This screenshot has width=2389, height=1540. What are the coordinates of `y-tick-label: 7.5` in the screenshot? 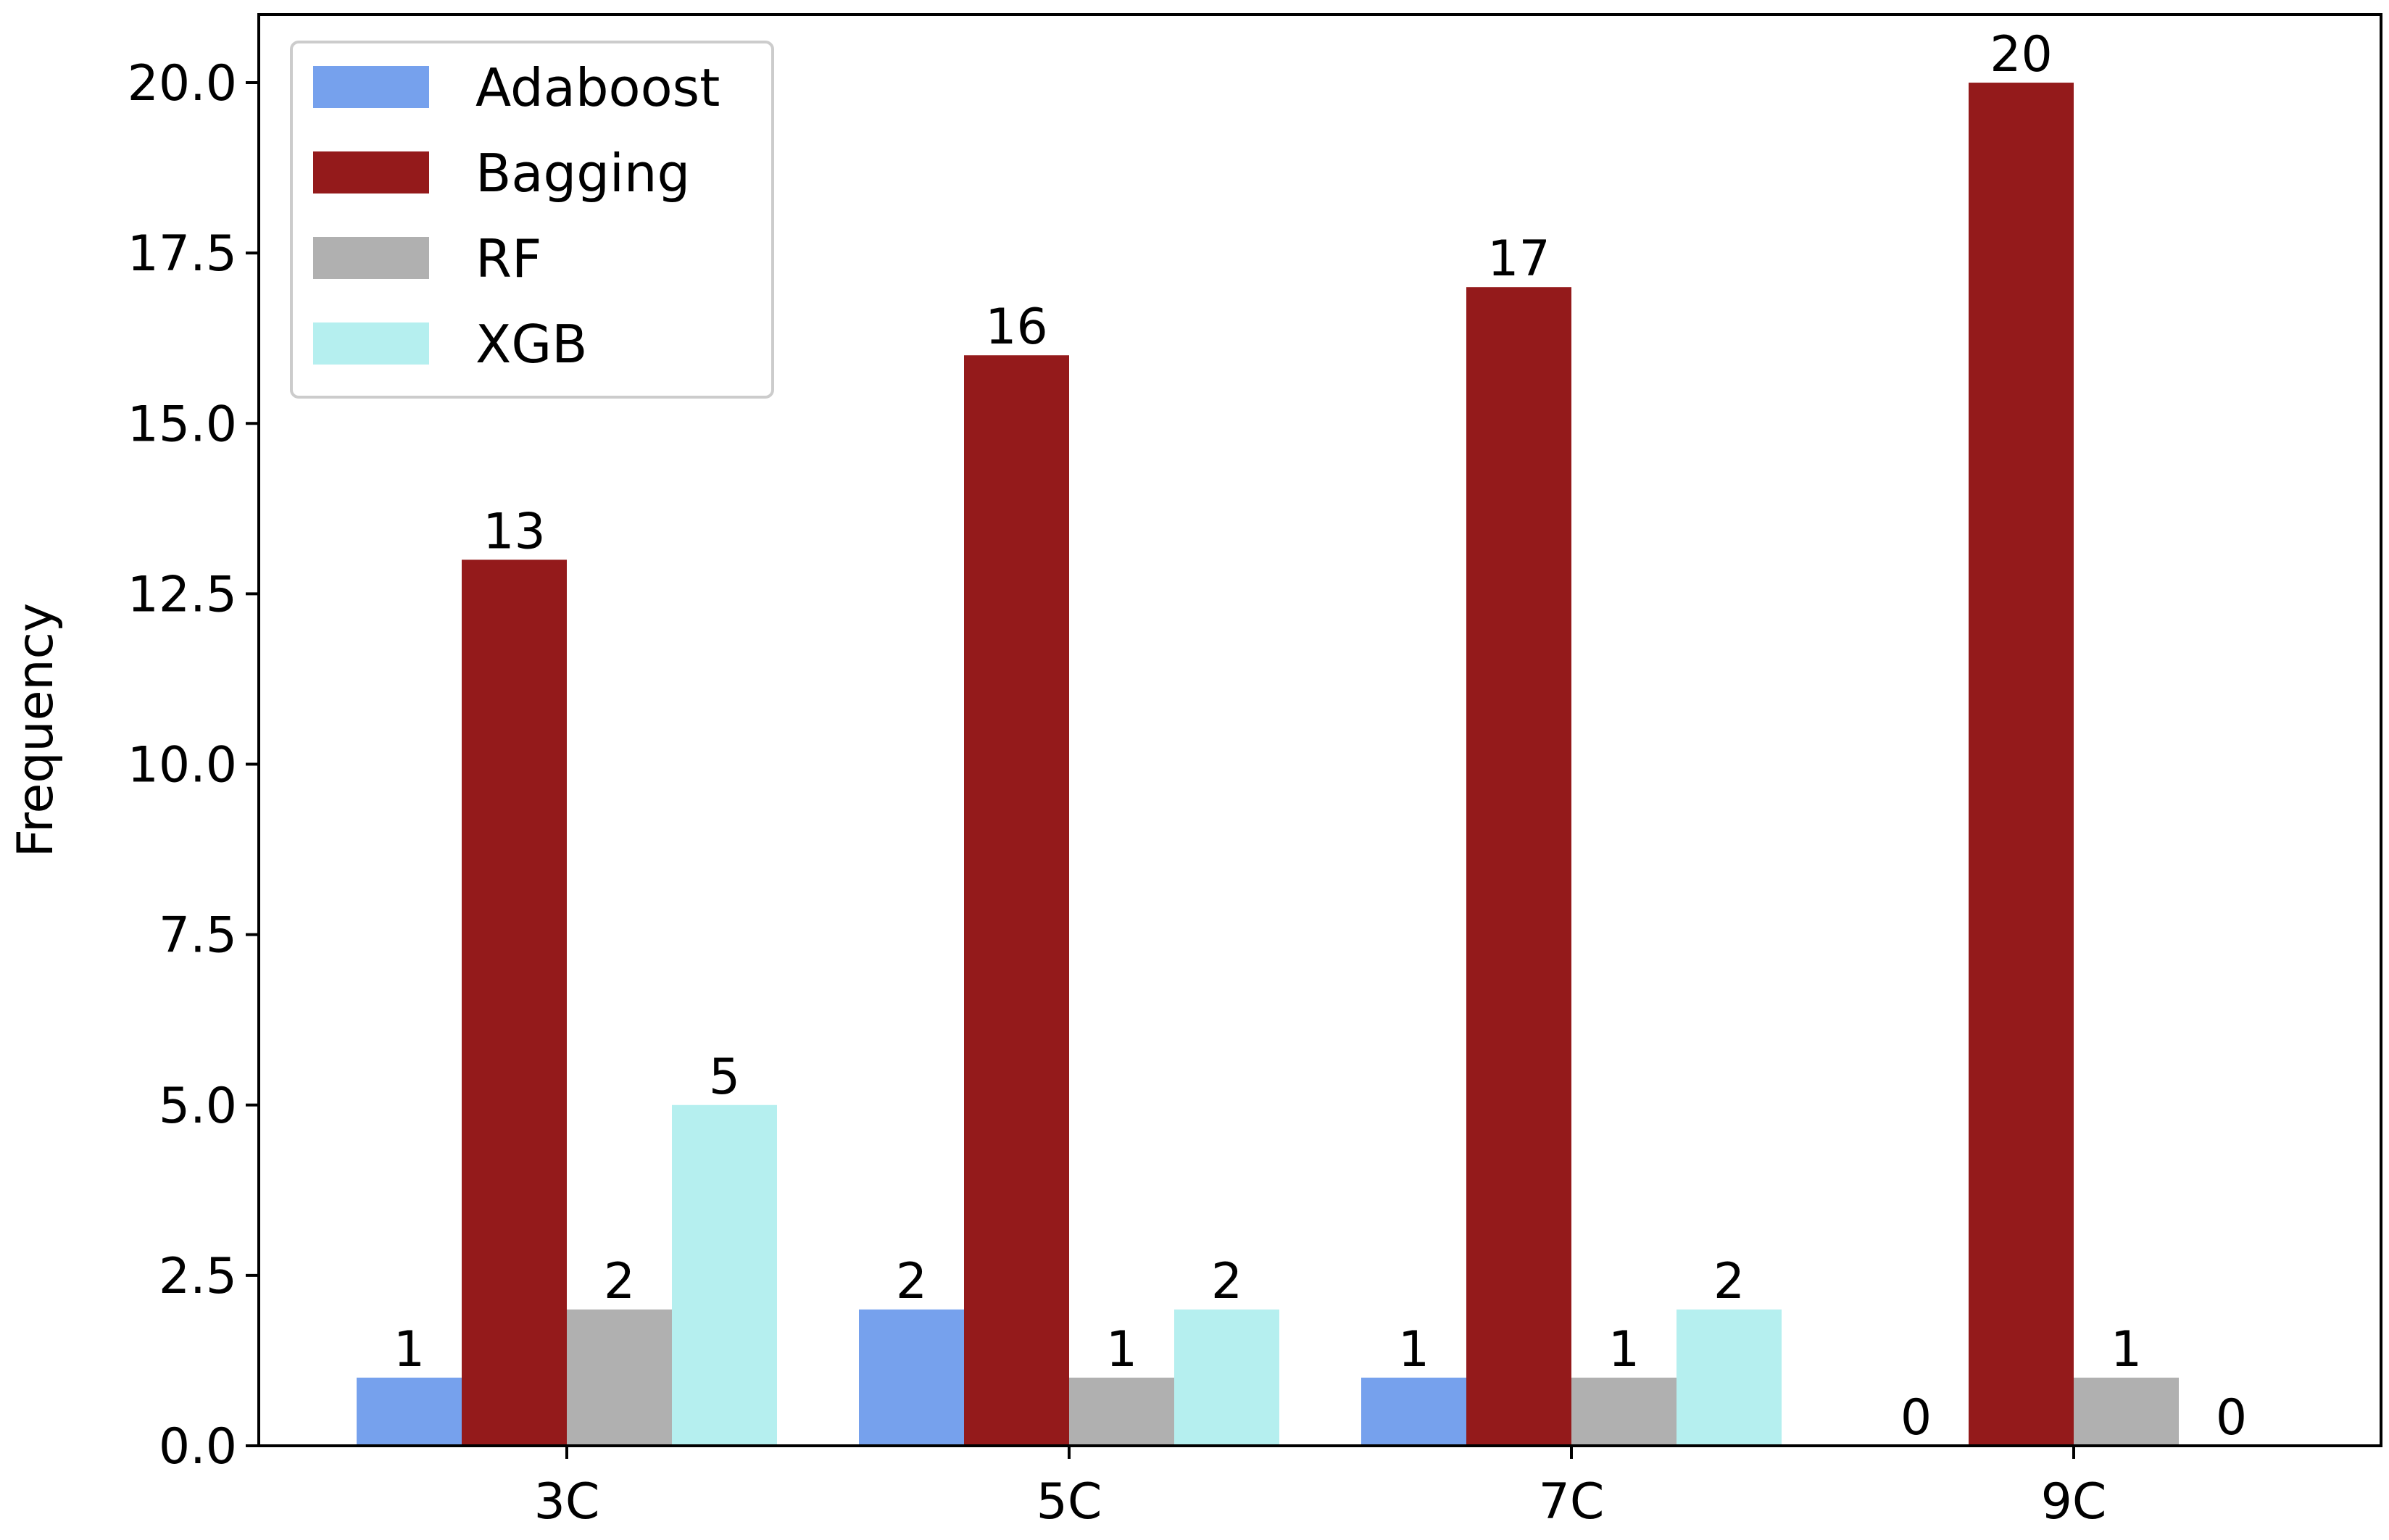 It's located at (198, 936).